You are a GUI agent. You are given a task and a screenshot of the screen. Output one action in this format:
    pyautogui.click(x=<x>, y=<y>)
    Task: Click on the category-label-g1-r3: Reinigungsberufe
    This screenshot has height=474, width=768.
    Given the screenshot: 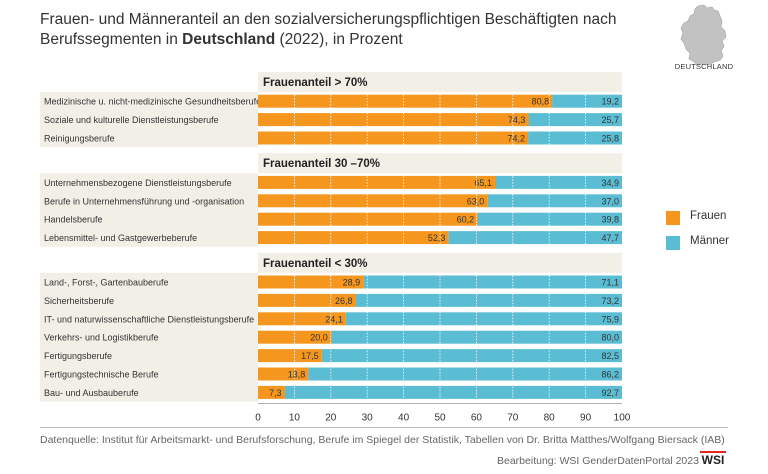 What is the action you would take?
    pyautogui.click(x=79, y=139)
    